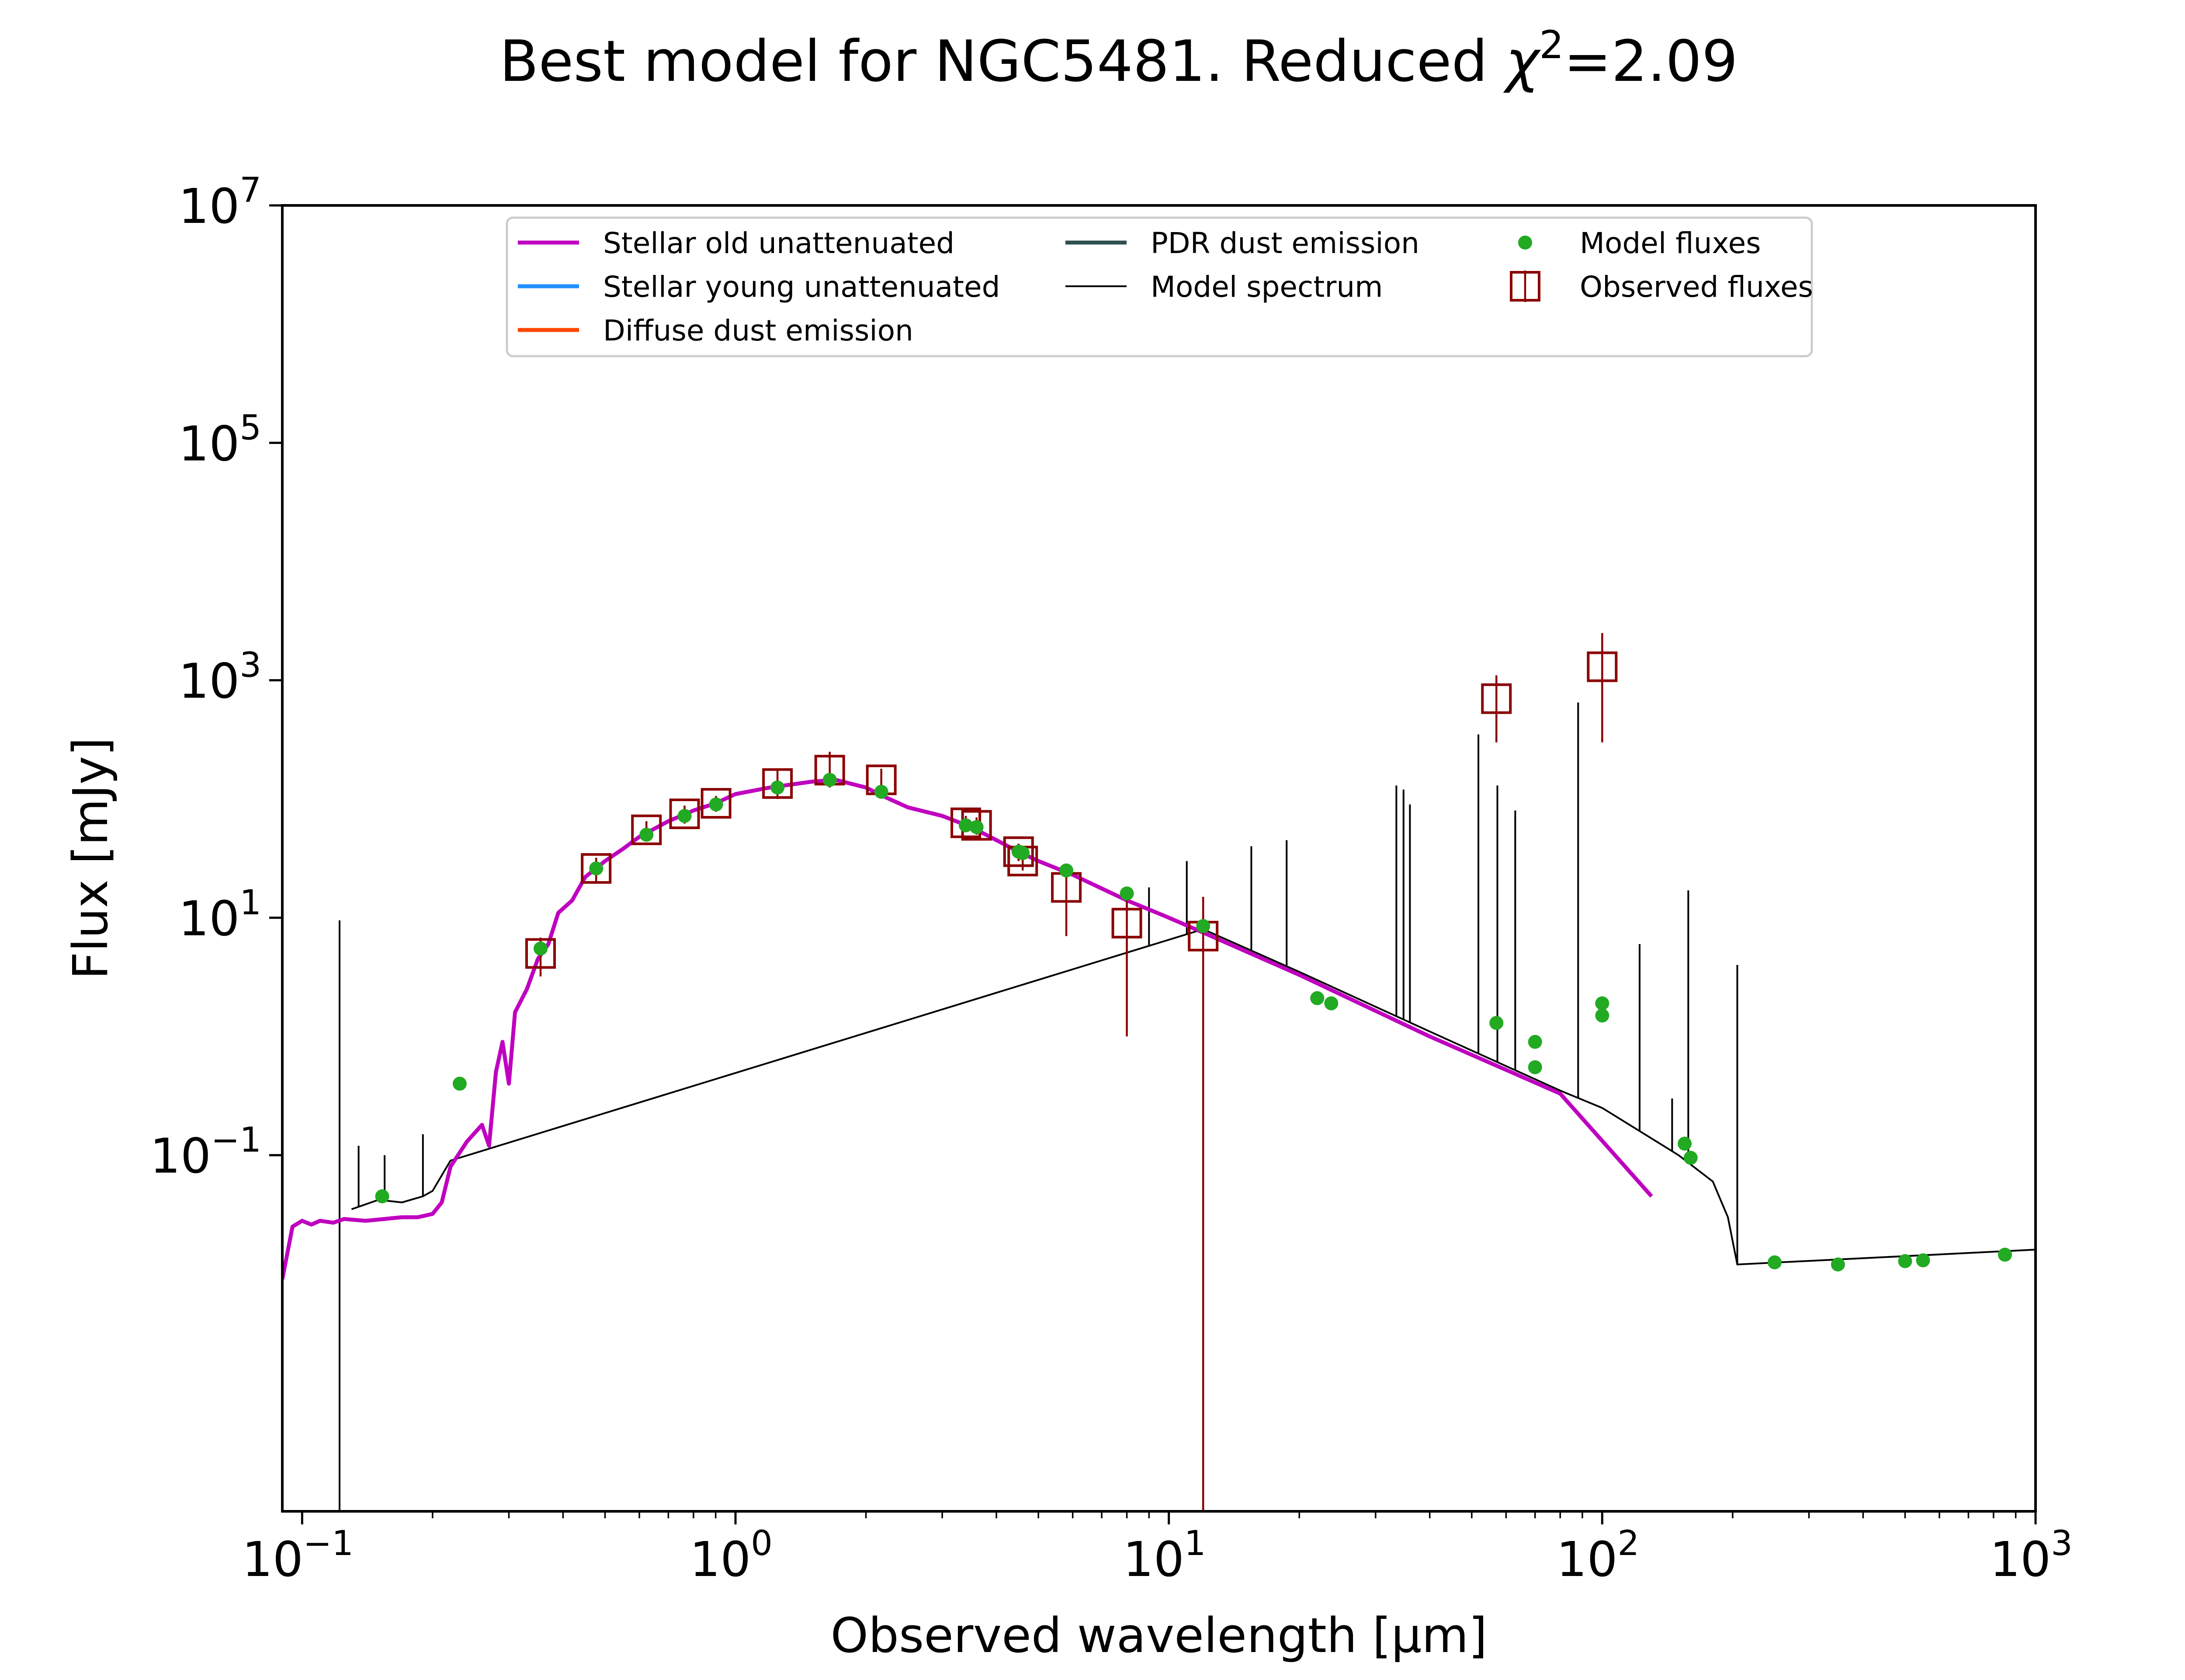 The image size is (2185, 1680). I want to click on title-tail: =2.09, so click(1651, 61).